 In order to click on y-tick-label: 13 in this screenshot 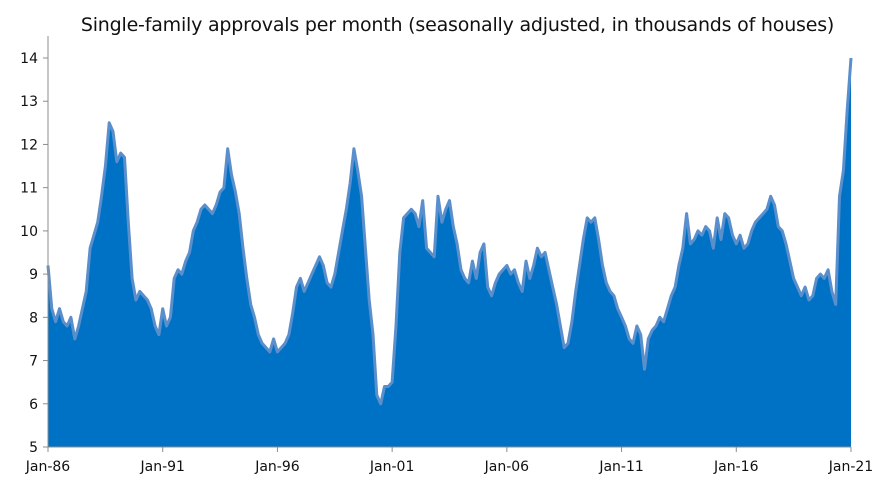, I will do `click(29, 102)`.